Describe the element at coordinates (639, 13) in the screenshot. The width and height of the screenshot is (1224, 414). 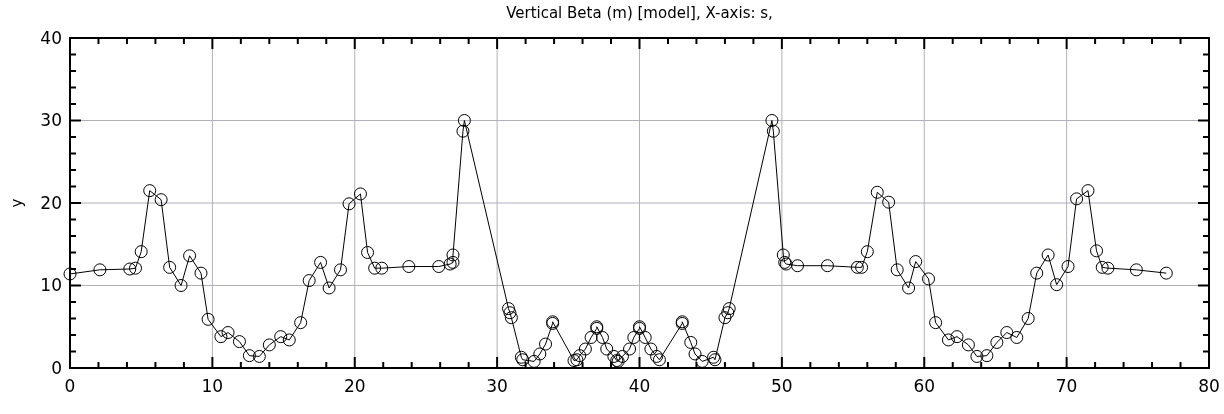
I see `chart-title: Vertical Beta (m) [model], X-axis: s,` at that location.